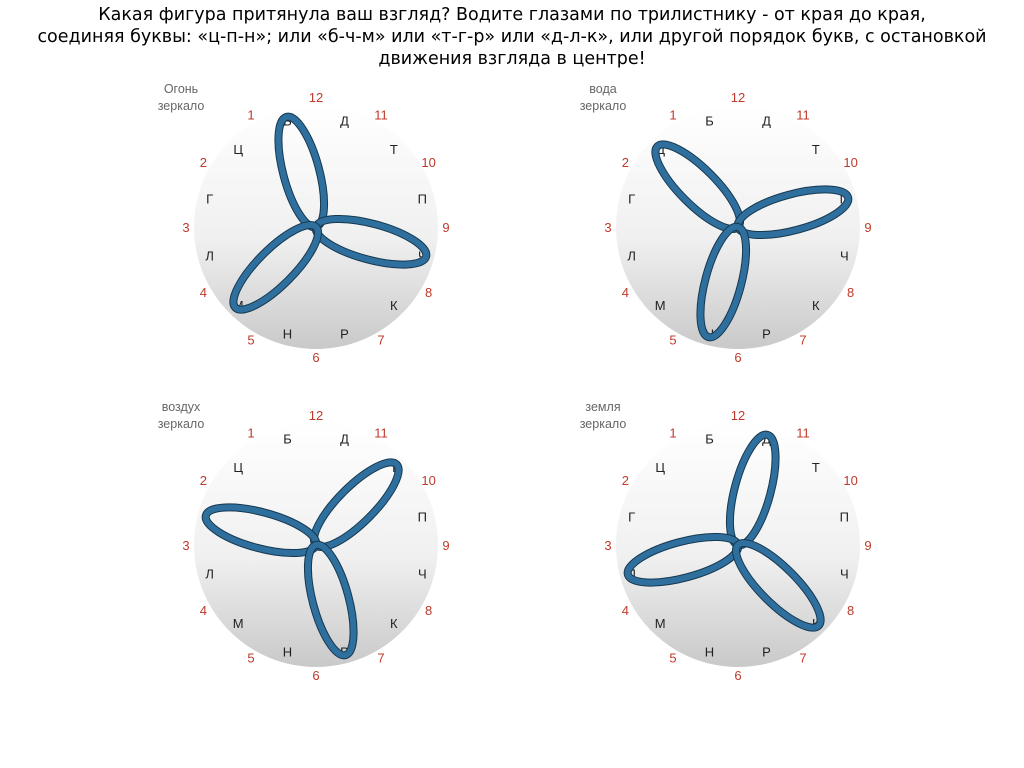 Image resolution: width=1024 pixels, height=768 pixels. What do you see at coordinates (602, 407) in the screenshot?
I see `dial-caption-line-1: земля` at bounding box center [602, 407].